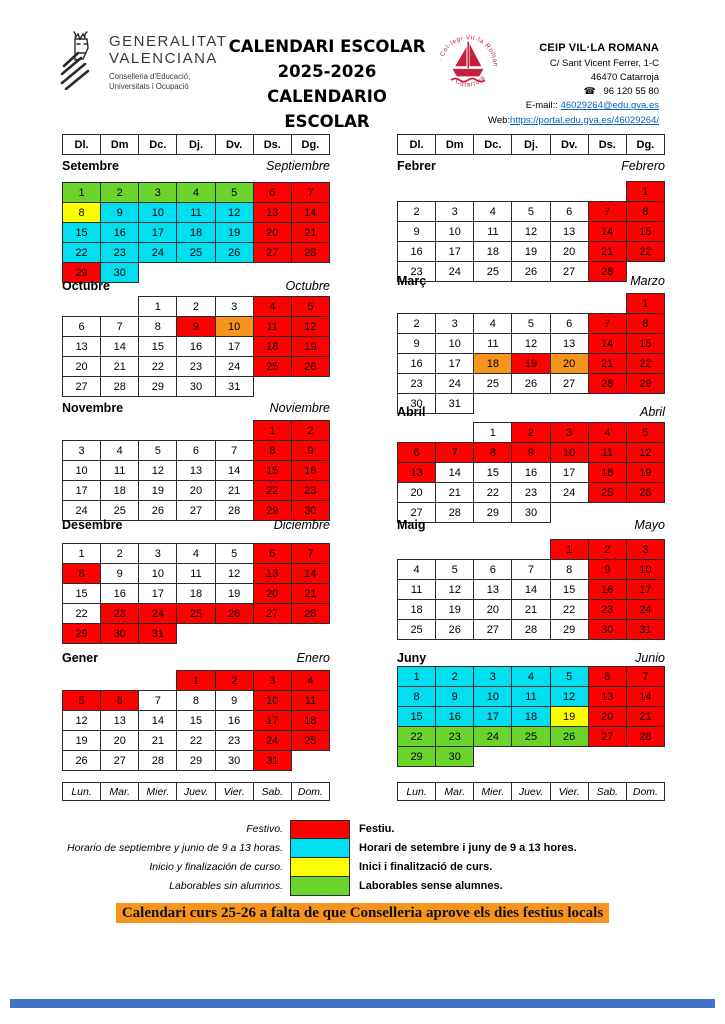 This screenshot has height=1024, width=725. I want to click on month-name-valencian: Novembre, so click(93, 408).